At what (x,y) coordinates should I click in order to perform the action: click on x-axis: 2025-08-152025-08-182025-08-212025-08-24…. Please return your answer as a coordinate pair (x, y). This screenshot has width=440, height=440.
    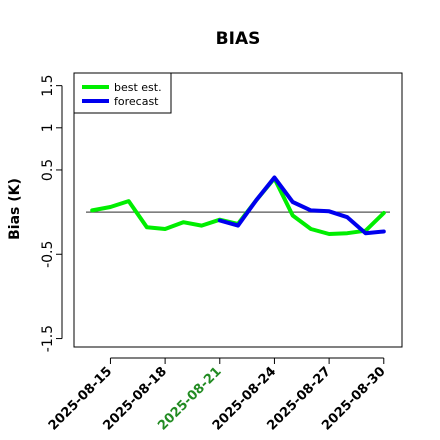
    Looking at the image, I should click on (217, 395).